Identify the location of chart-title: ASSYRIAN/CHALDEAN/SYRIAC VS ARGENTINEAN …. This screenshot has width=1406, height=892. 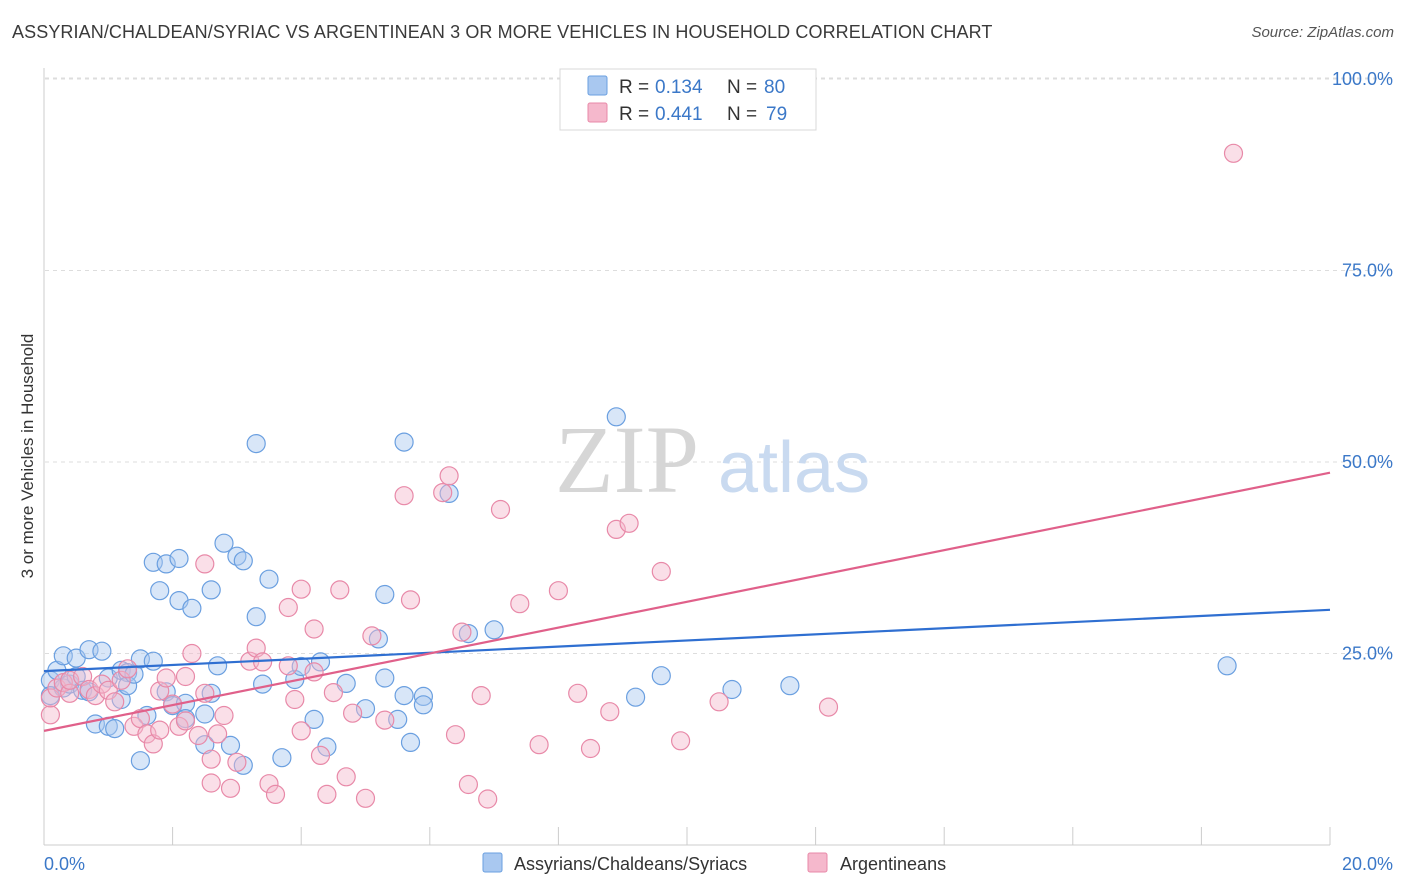
(502, 32).